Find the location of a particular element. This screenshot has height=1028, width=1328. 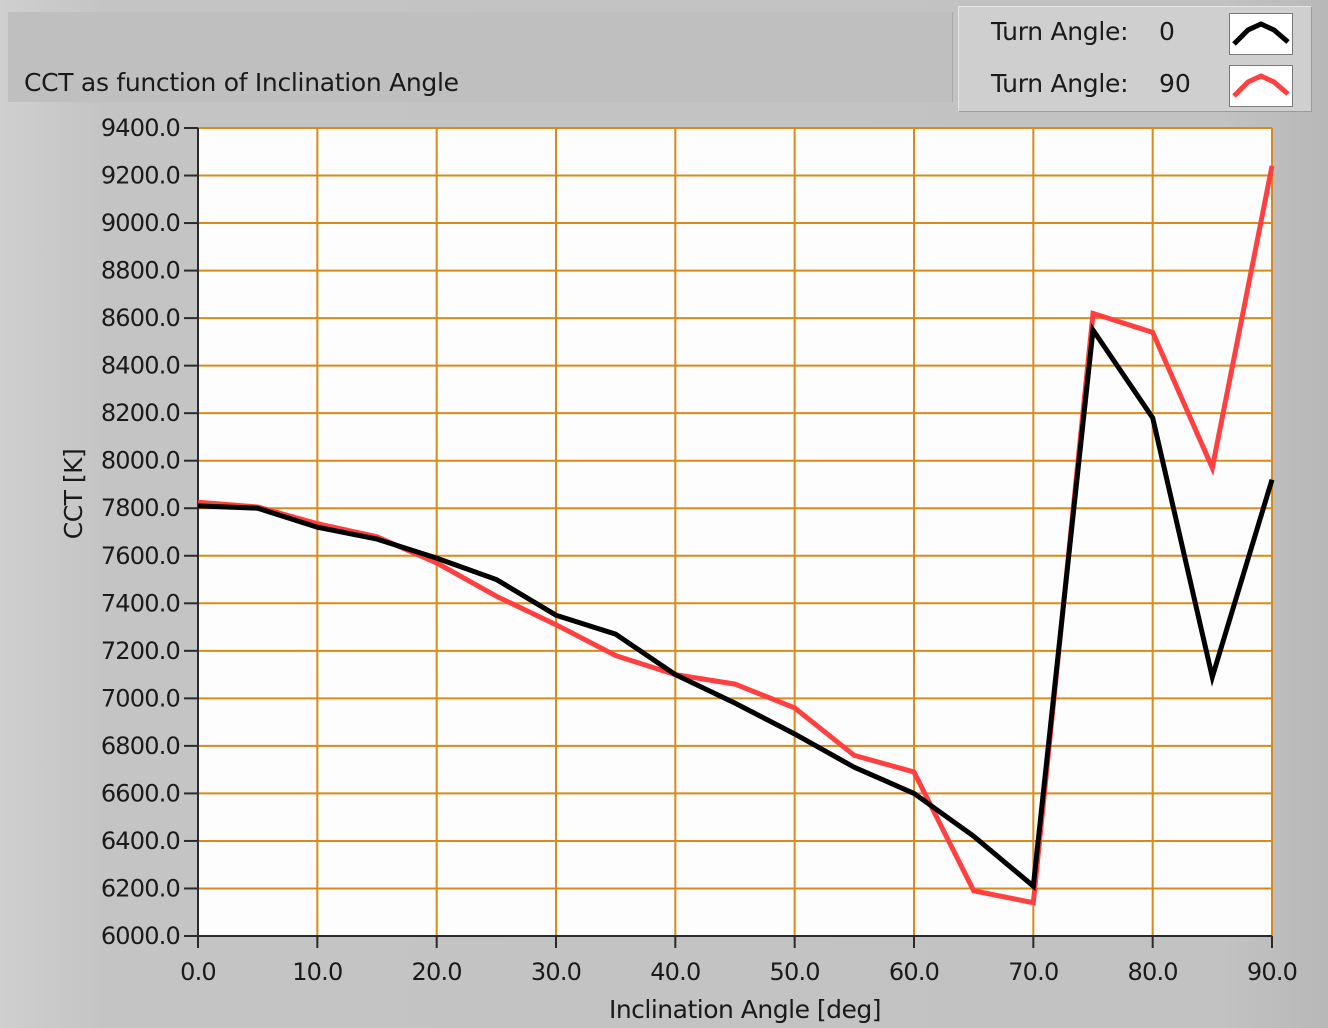

y-tick-label: 8000.0 is located at coordinates (140, 461).